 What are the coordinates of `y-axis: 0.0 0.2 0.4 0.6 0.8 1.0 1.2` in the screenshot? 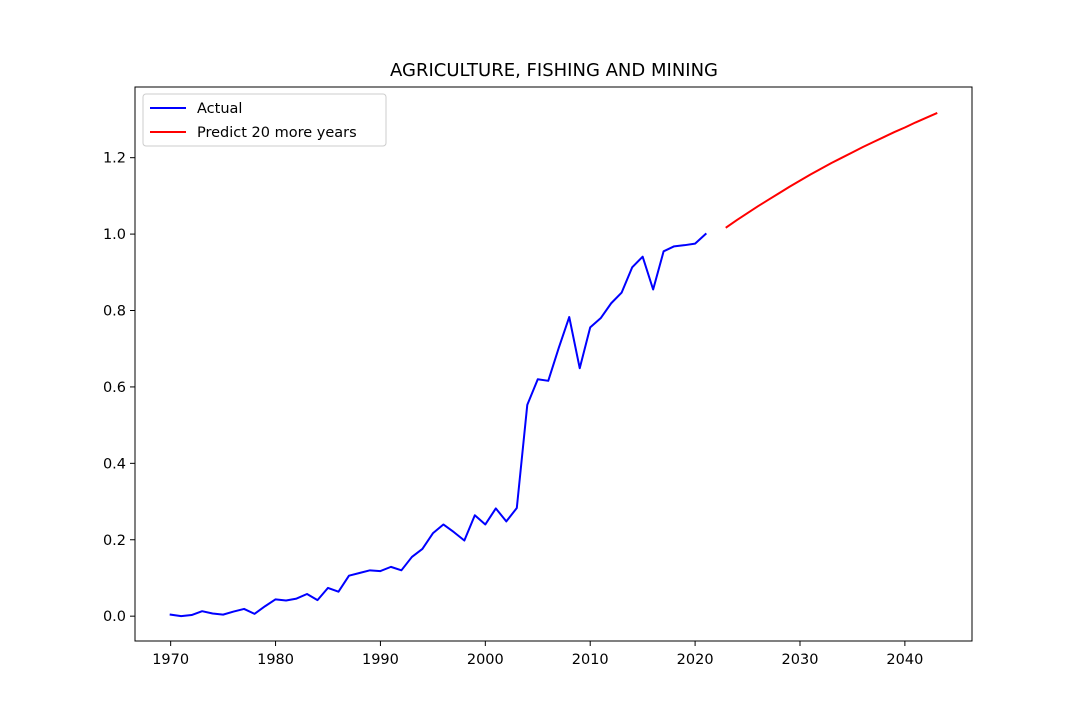 It's located at (119, 388).